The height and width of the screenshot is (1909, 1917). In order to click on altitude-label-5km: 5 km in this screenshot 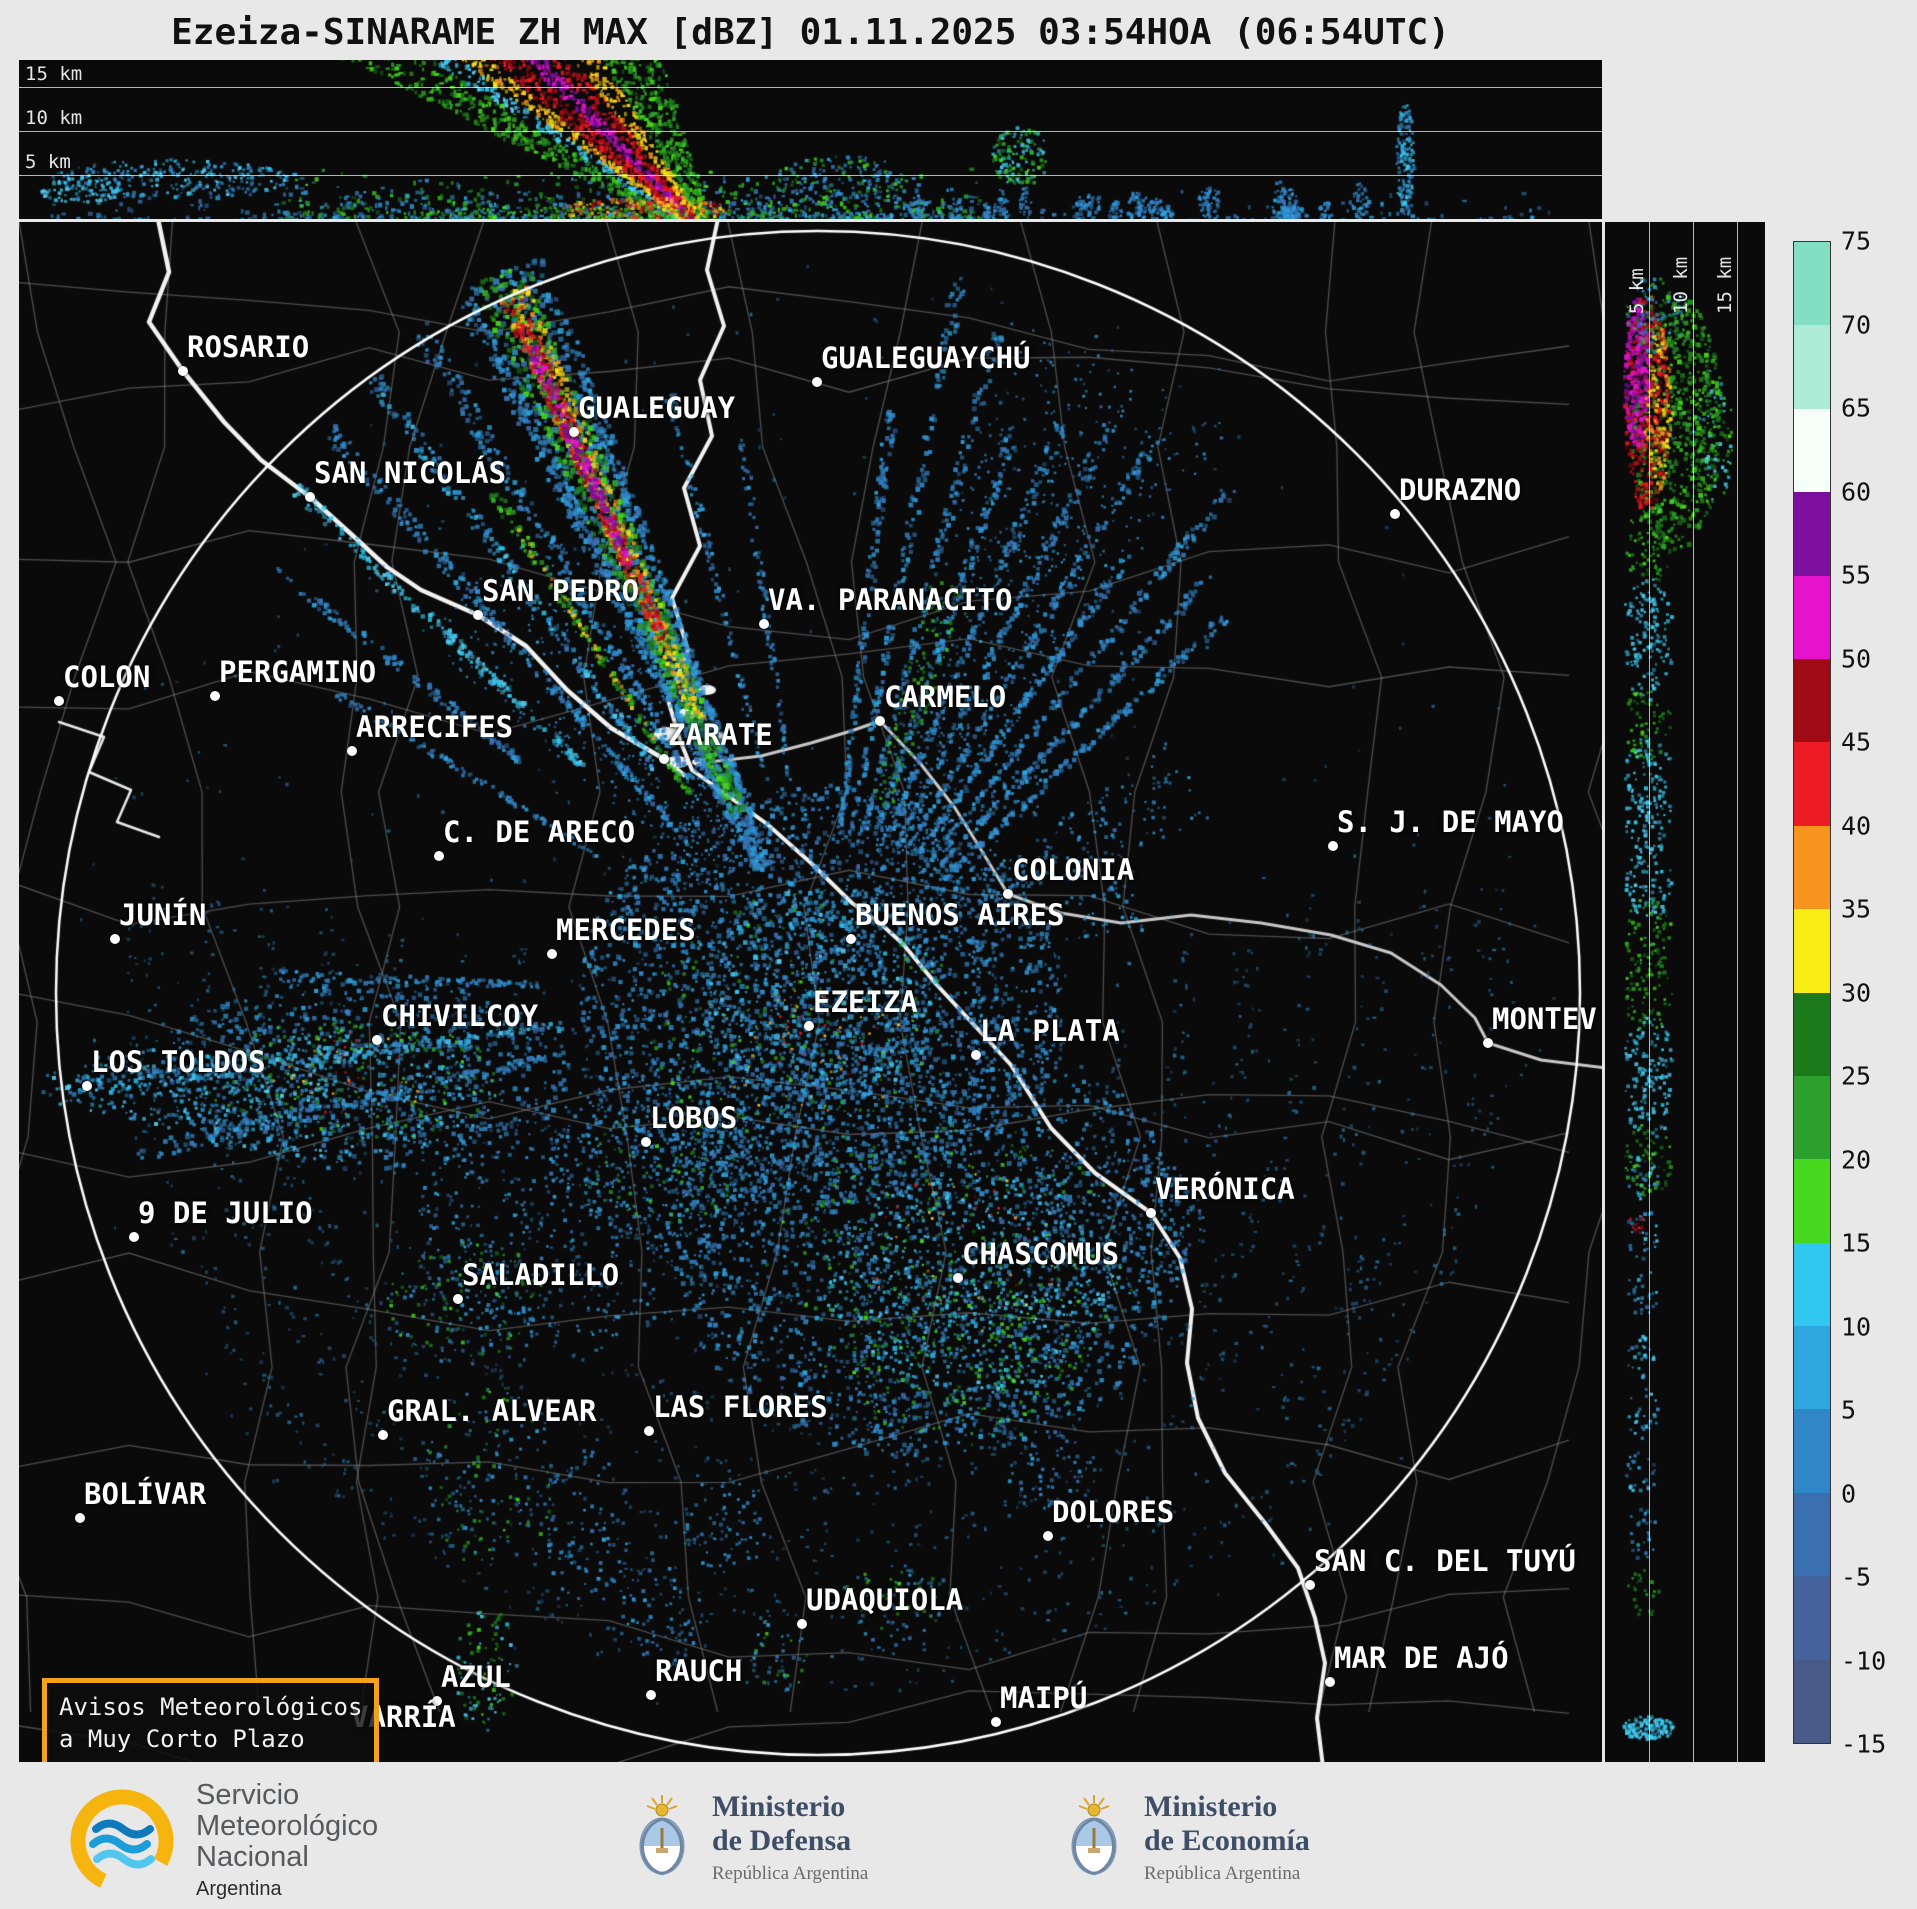, I will do `click(48, 162)`.